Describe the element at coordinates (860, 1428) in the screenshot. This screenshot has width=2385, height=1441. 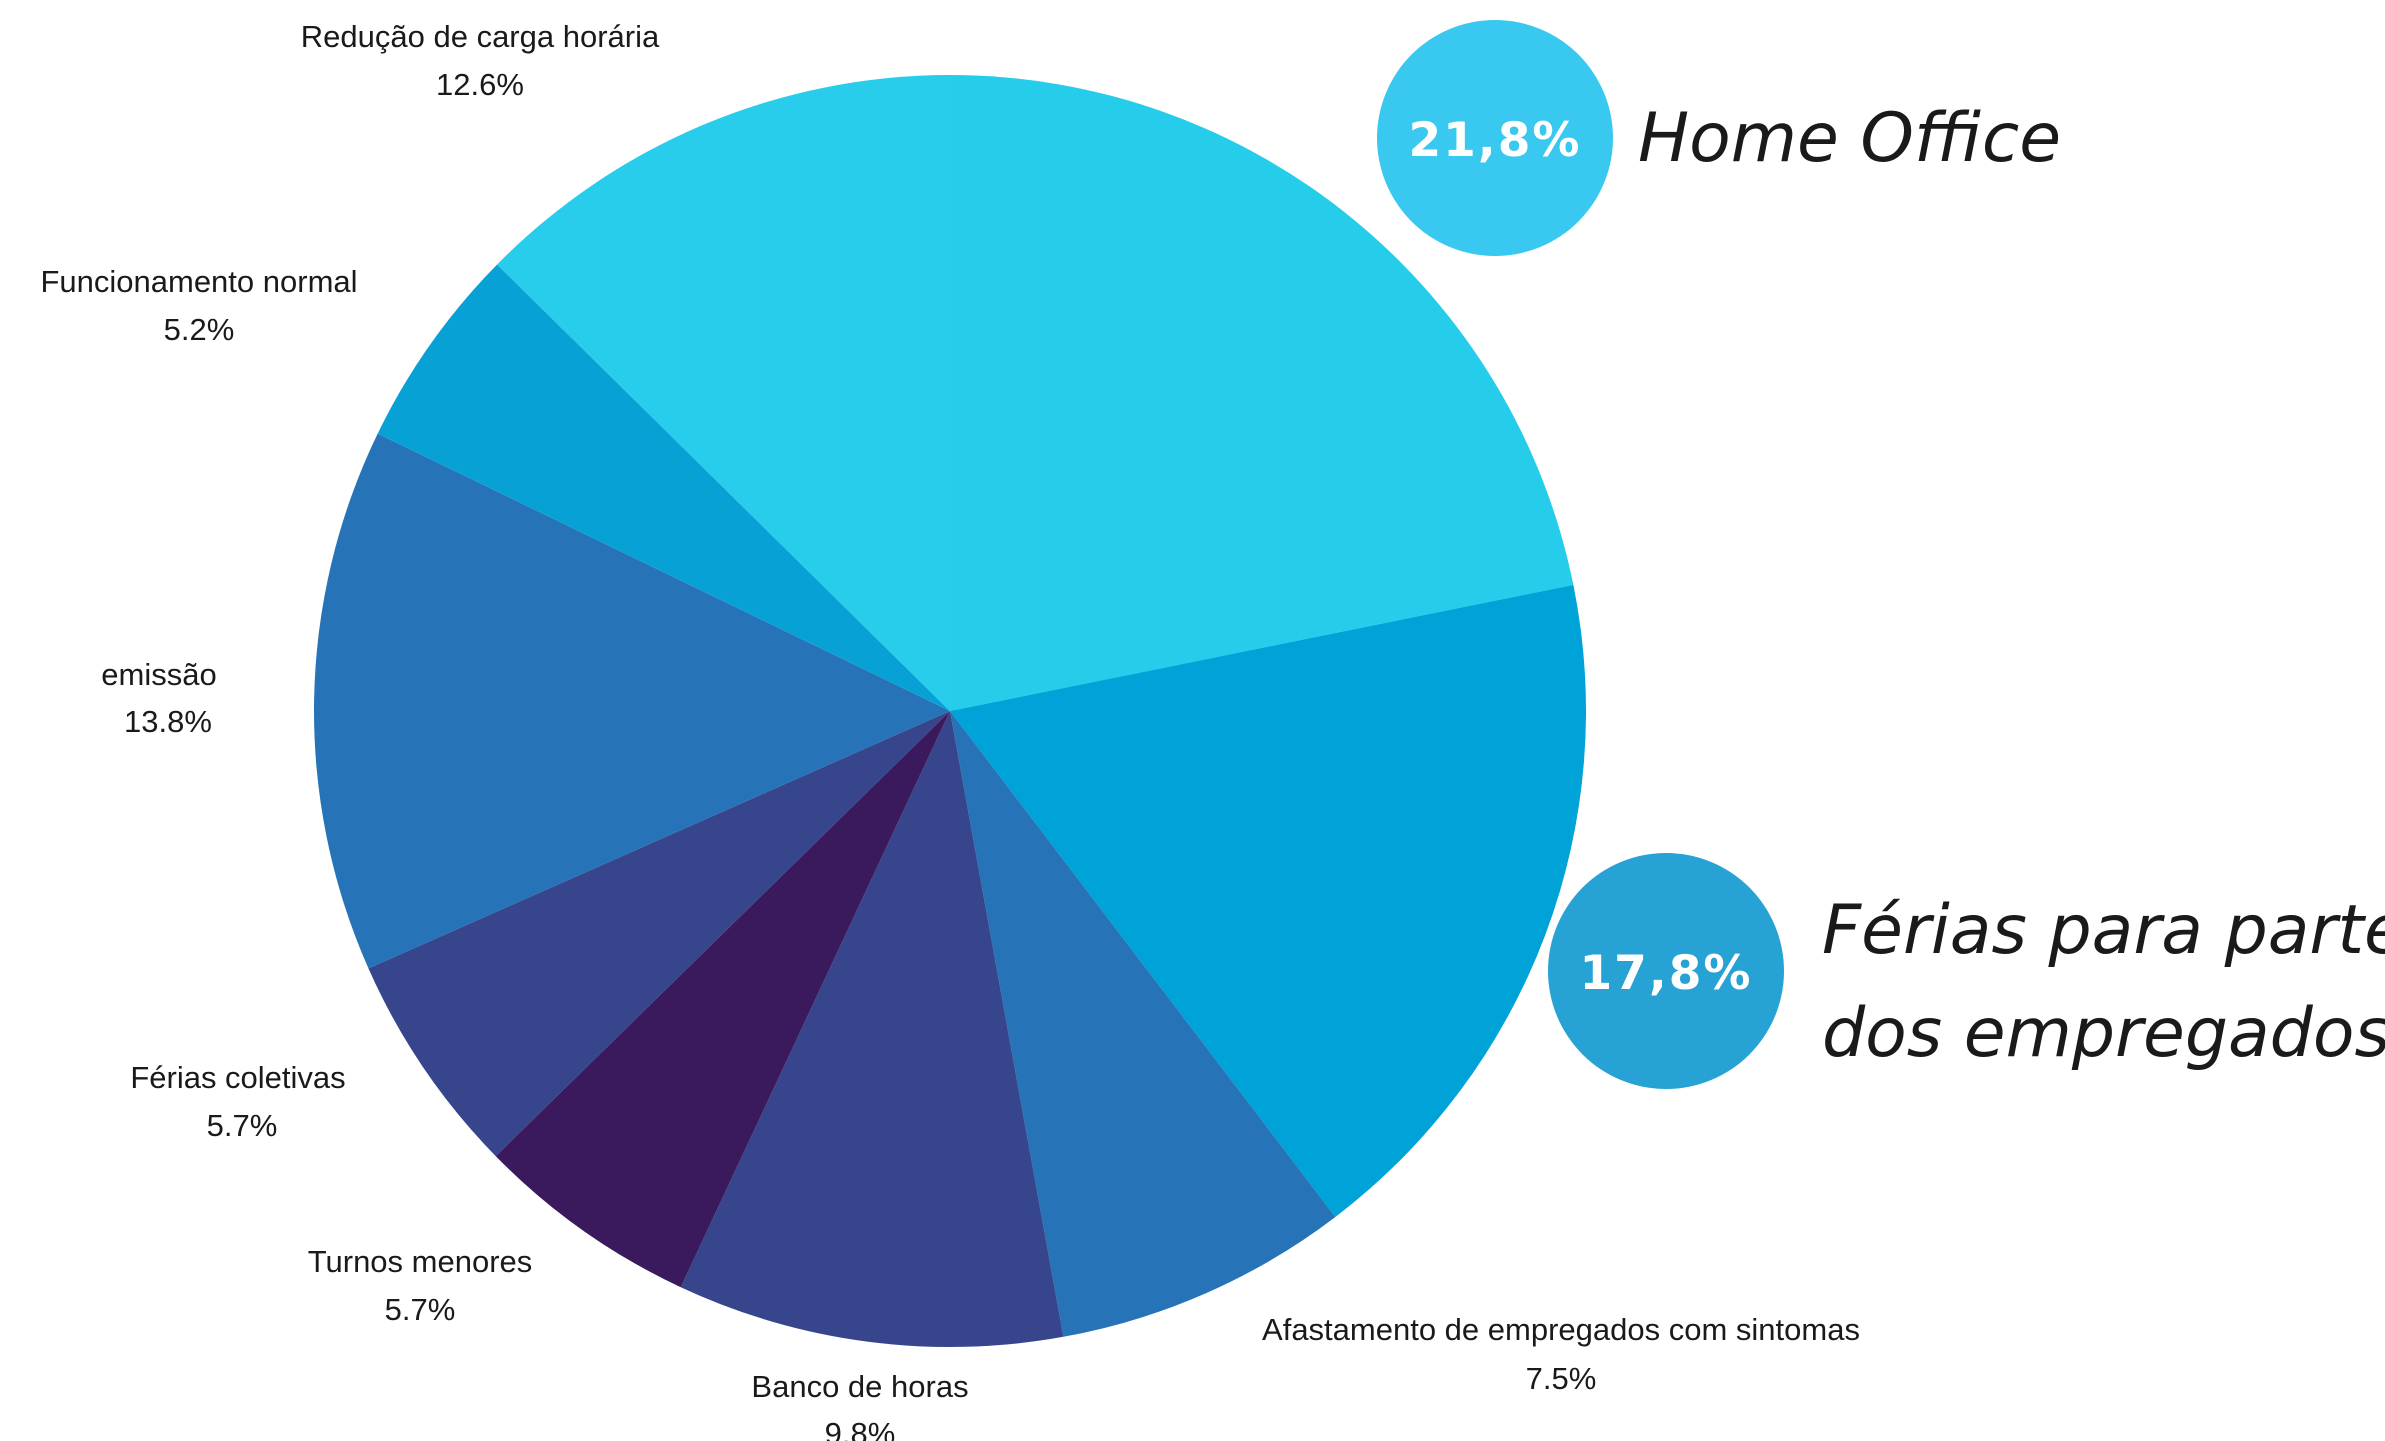
I see `slice-value-banco-de-horas: 9.8%` at that location.